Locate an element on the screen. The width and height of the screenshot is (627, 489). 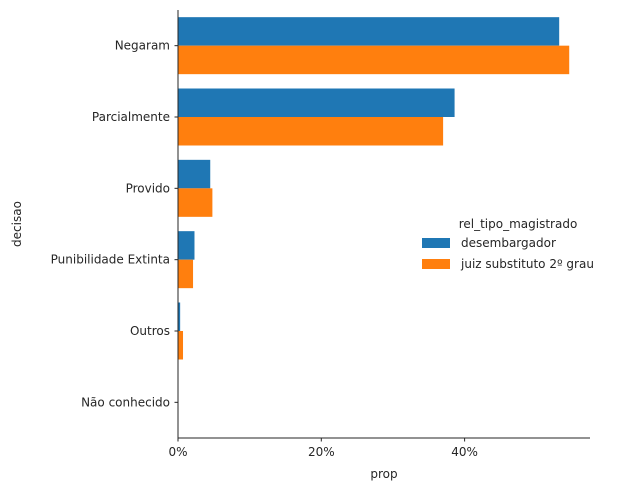
legend-label-desembargador: desembargador is located at coordinates (508, 243).